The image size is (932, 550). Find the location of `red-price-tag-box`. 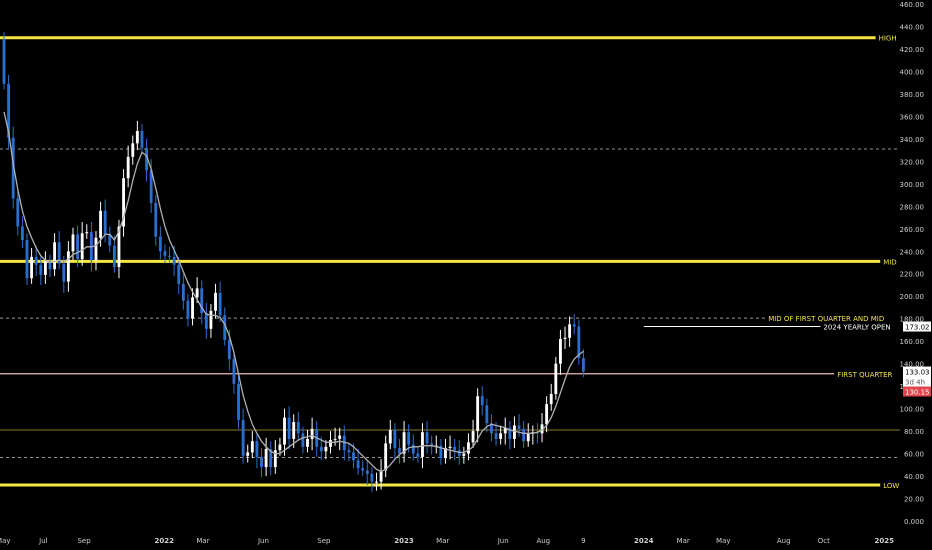

red-price-tag-box is located at coordinates (917, 391).